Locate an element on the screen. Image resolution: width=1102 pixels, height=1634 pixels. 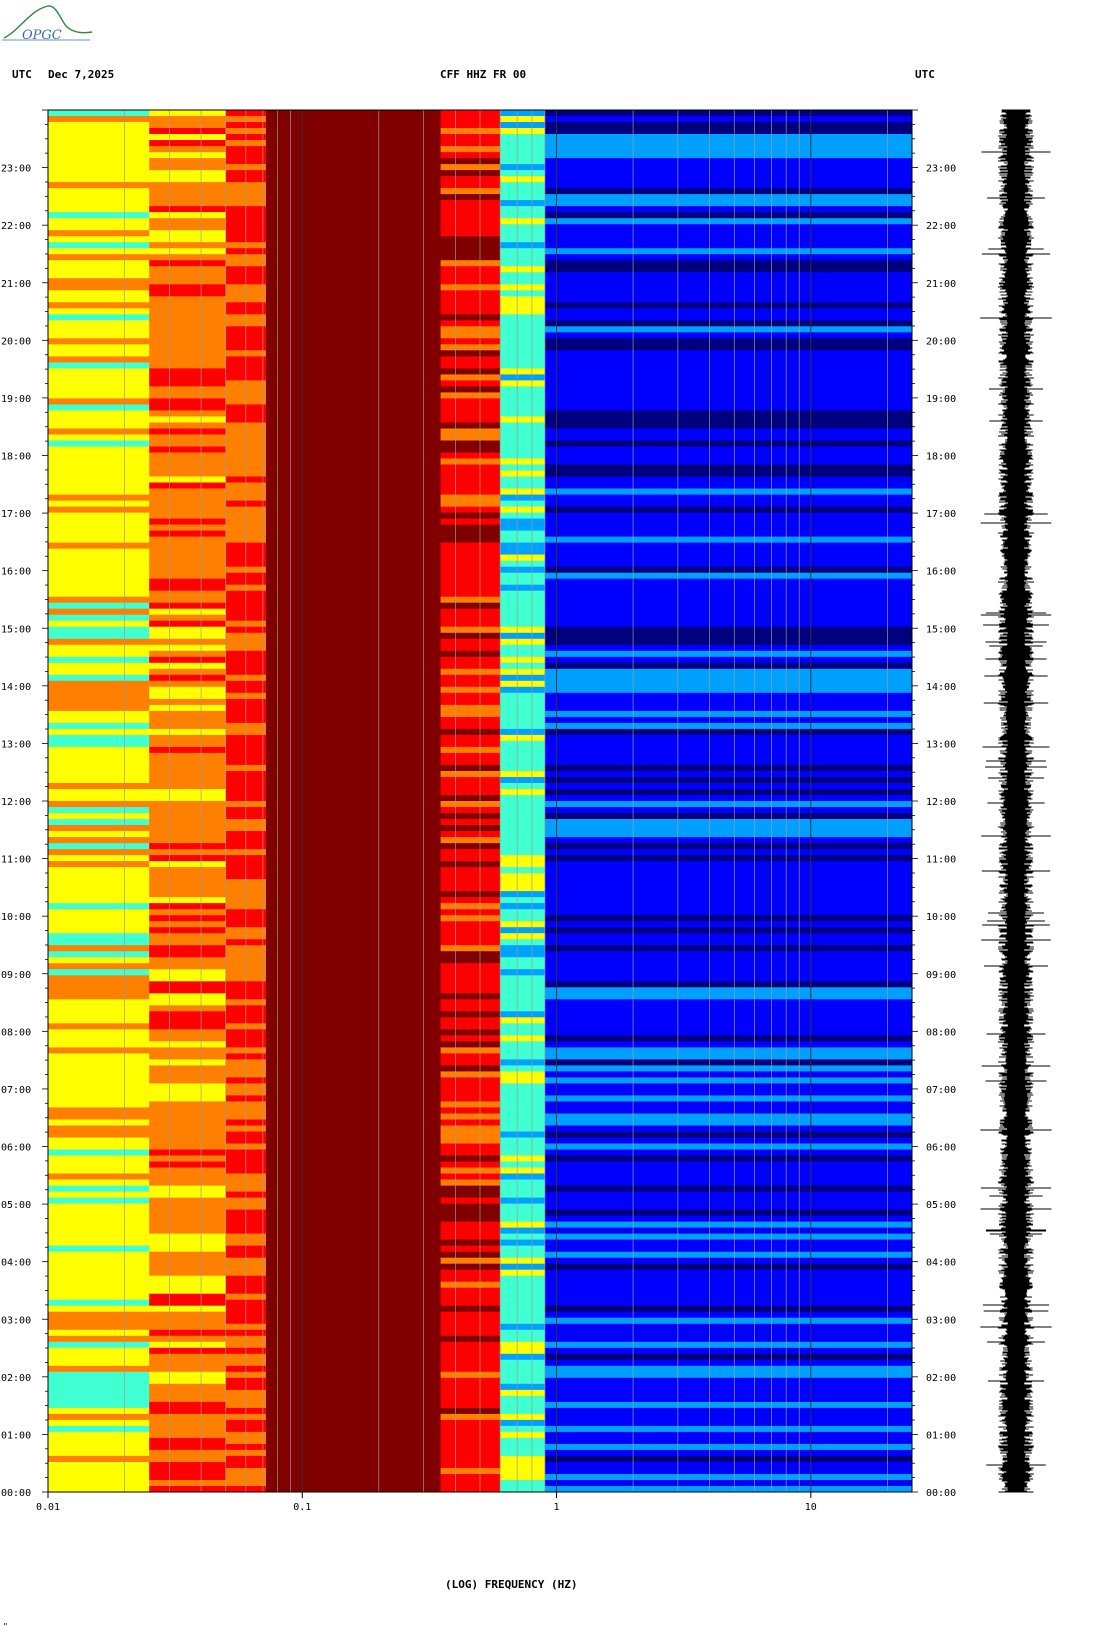
y-tick-label-left: 15:00 is located at coordinates (16, 629).